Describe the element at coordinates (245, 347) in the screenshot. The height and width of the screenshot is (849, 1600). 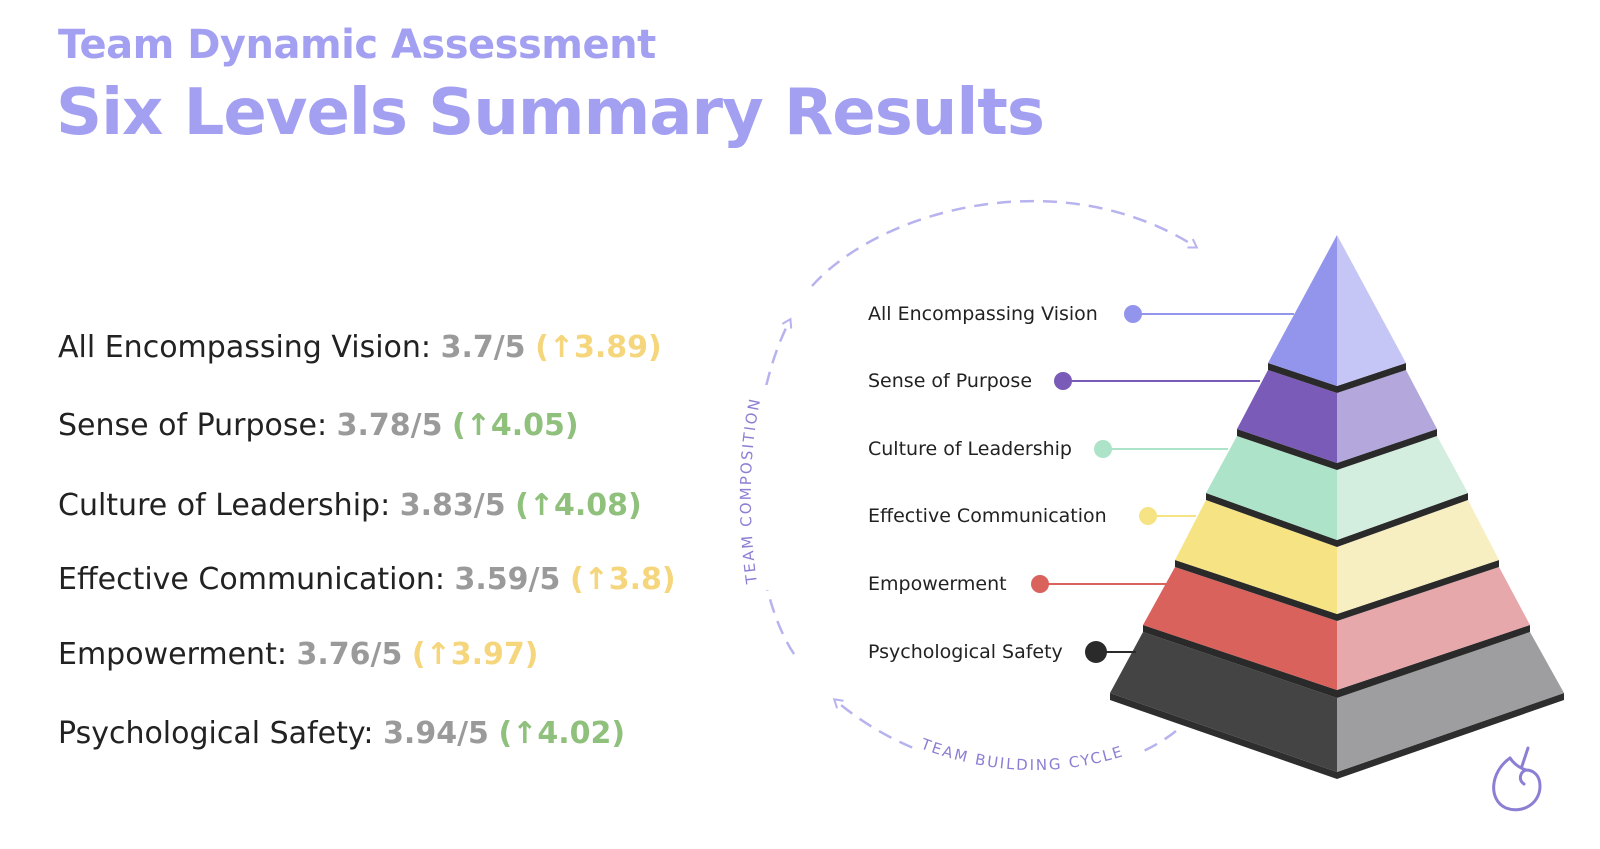
I see `score-name: All Encompassing Vision:` at that location.